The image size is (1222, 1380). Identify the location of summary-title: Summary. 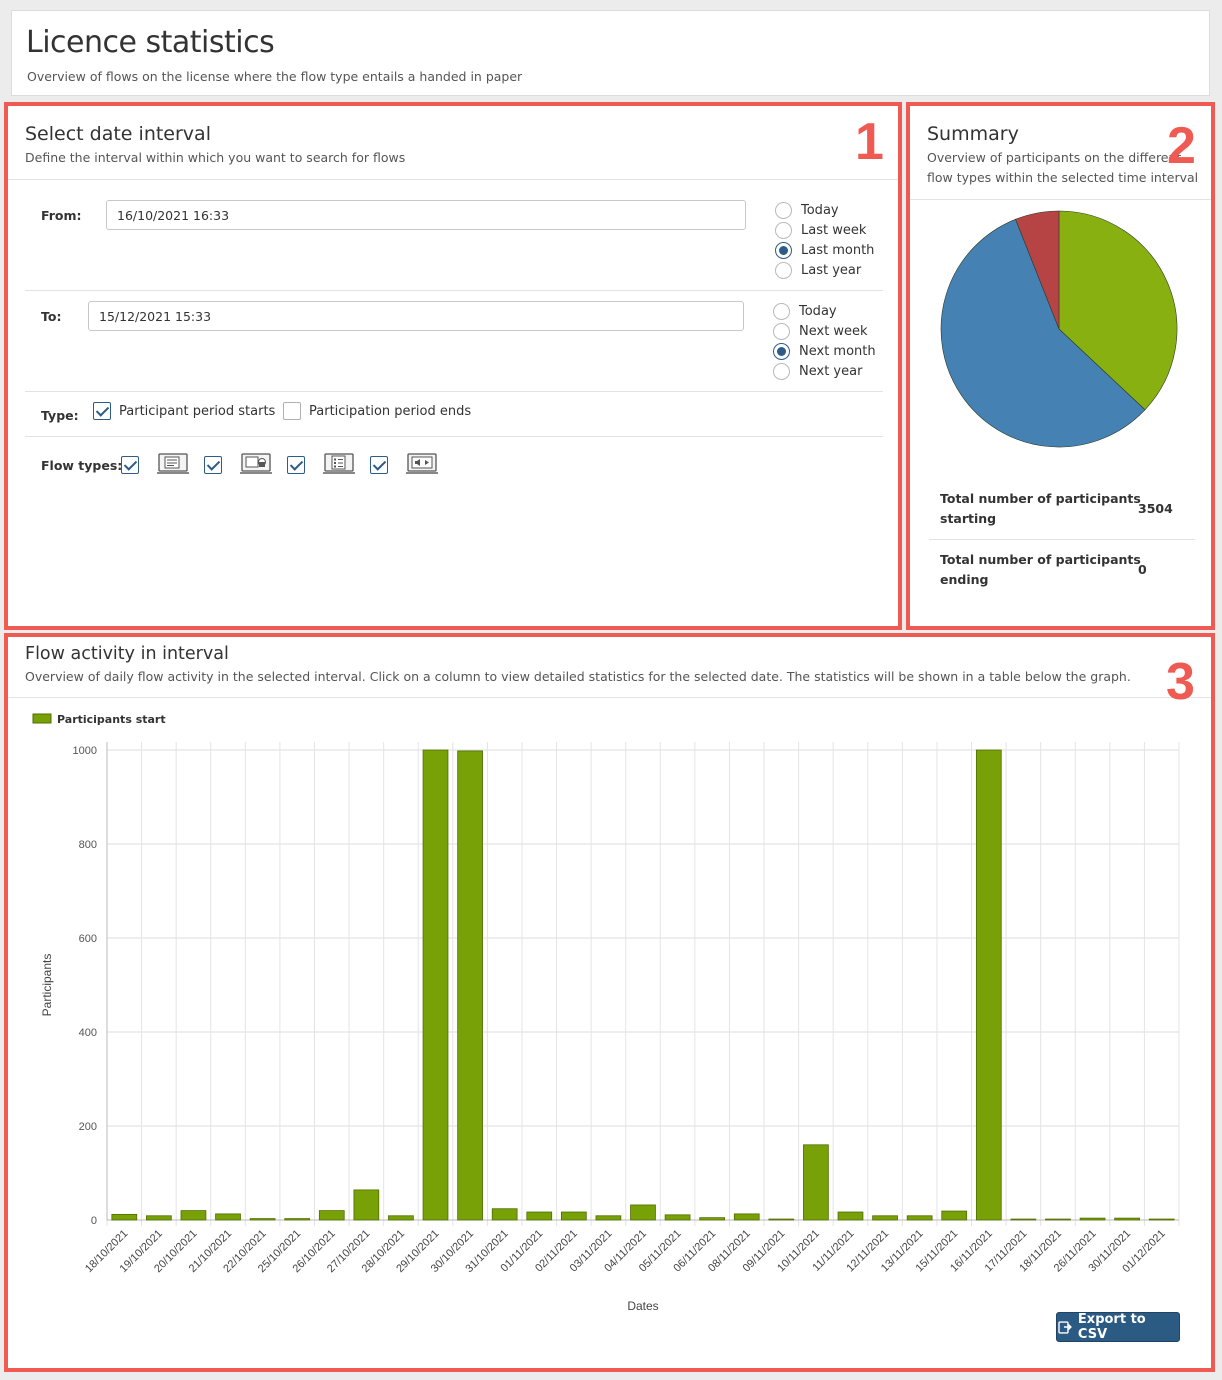
(973, 134).